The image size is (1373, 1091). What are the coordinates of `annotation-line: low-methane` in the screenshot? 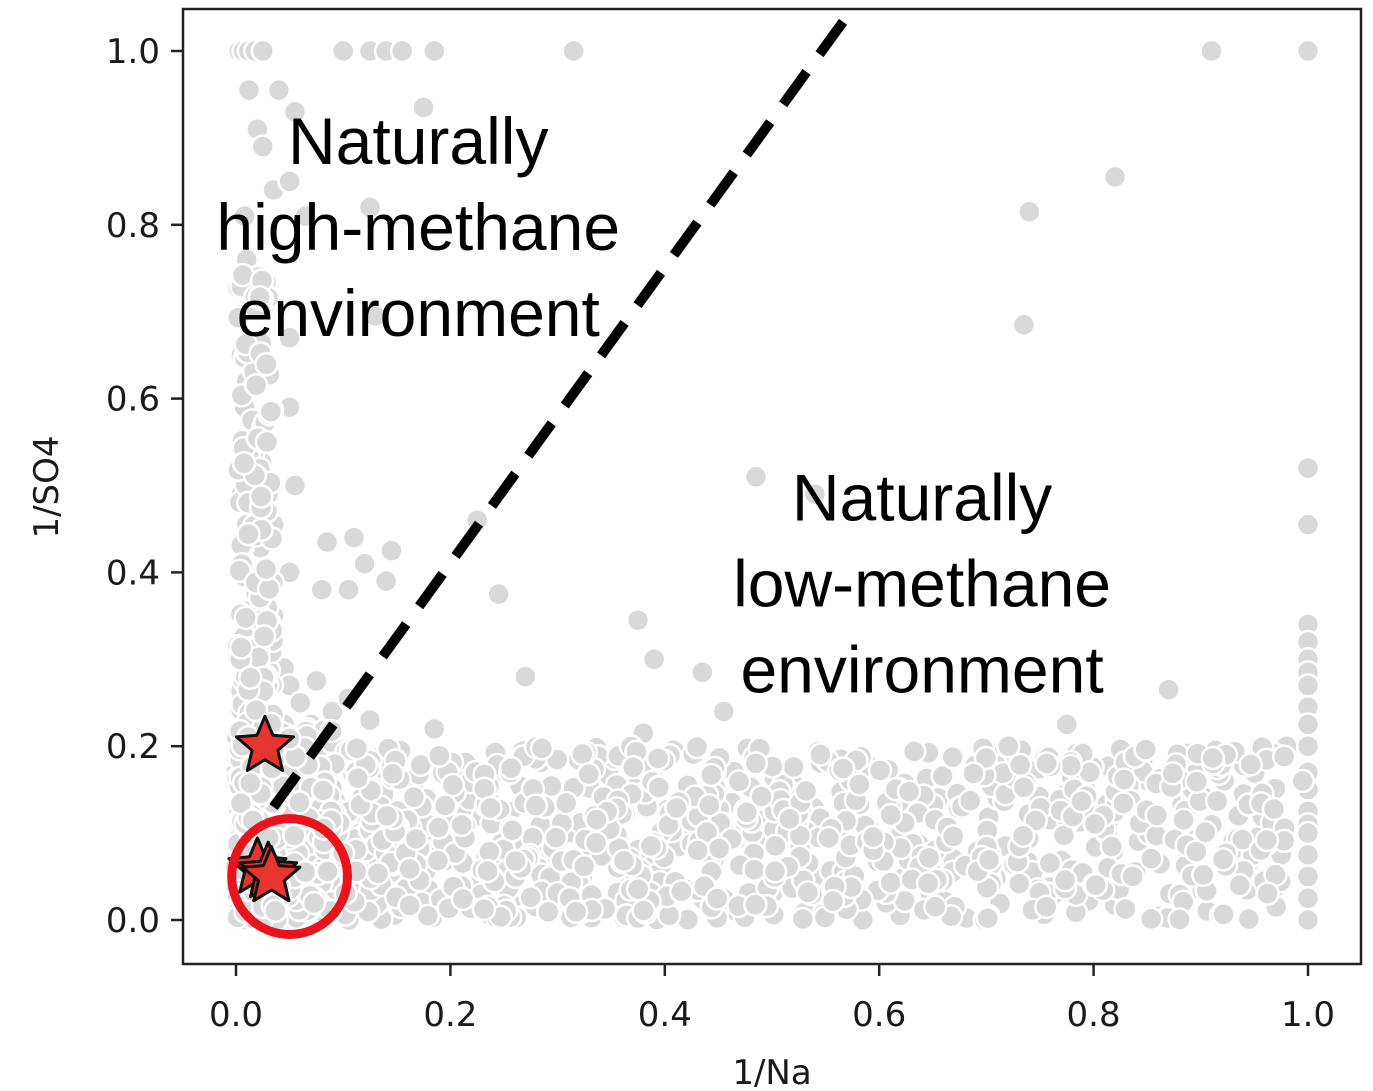 It's located at (922, 583).